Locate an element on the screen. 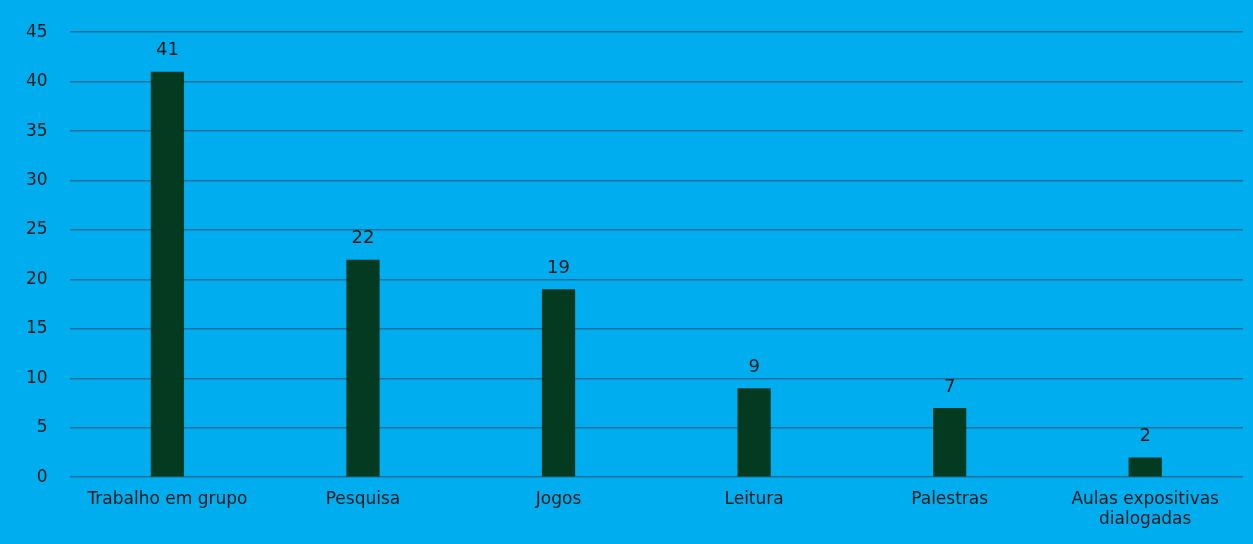 The image size is (1253, 544). data-label: 22 is located at coordinates (363, 237).